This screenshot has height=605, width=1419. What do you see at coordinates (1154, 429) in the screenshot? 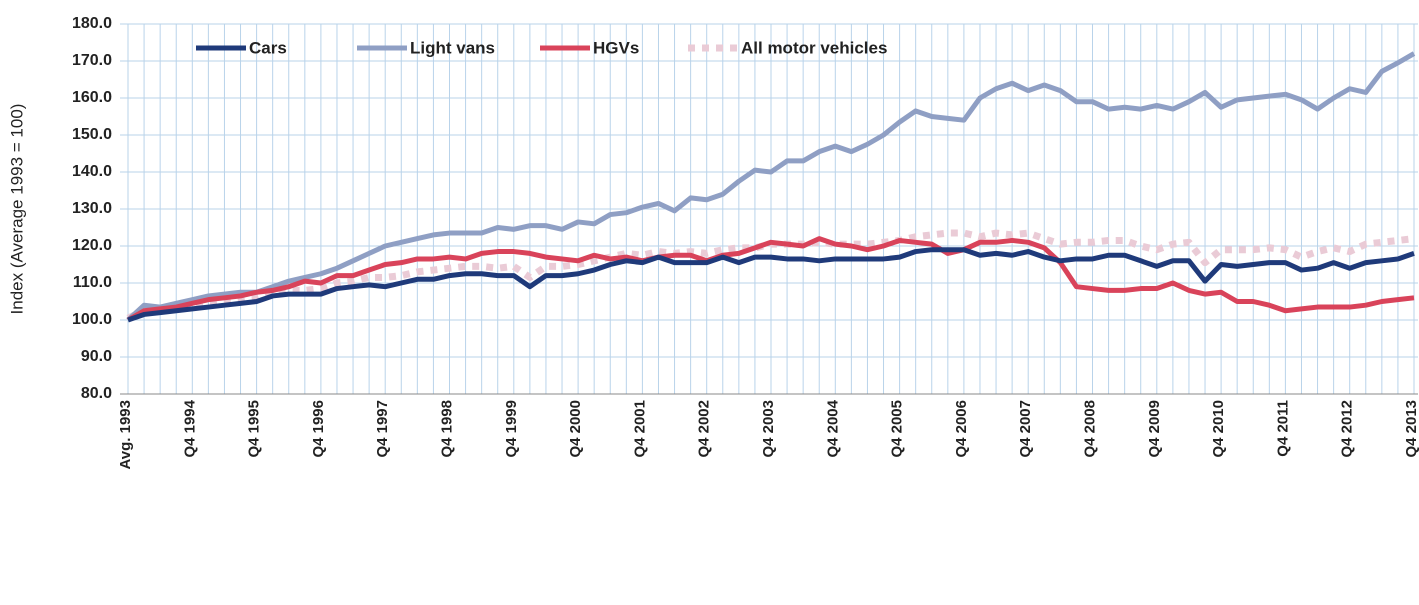
I see `x-tick-label: Q4 2009` at bounding box center [1154, 429].